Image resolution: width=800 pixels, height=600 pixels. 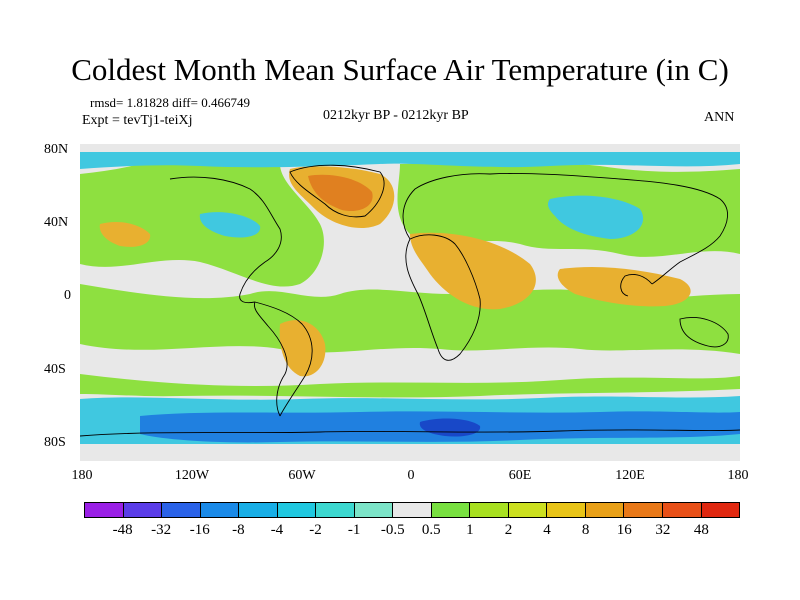 What do you see at coordinates (585, 530) in the screenshot?
I see `colorbar-label: 8` at bounding box center [585, 530].